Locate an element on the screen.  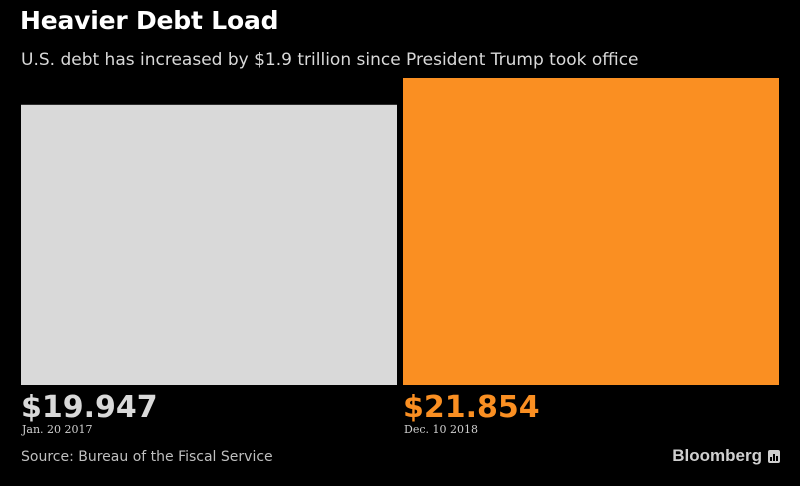
bar-value-label-2: $21.854 is located at coordinates (471, 407).